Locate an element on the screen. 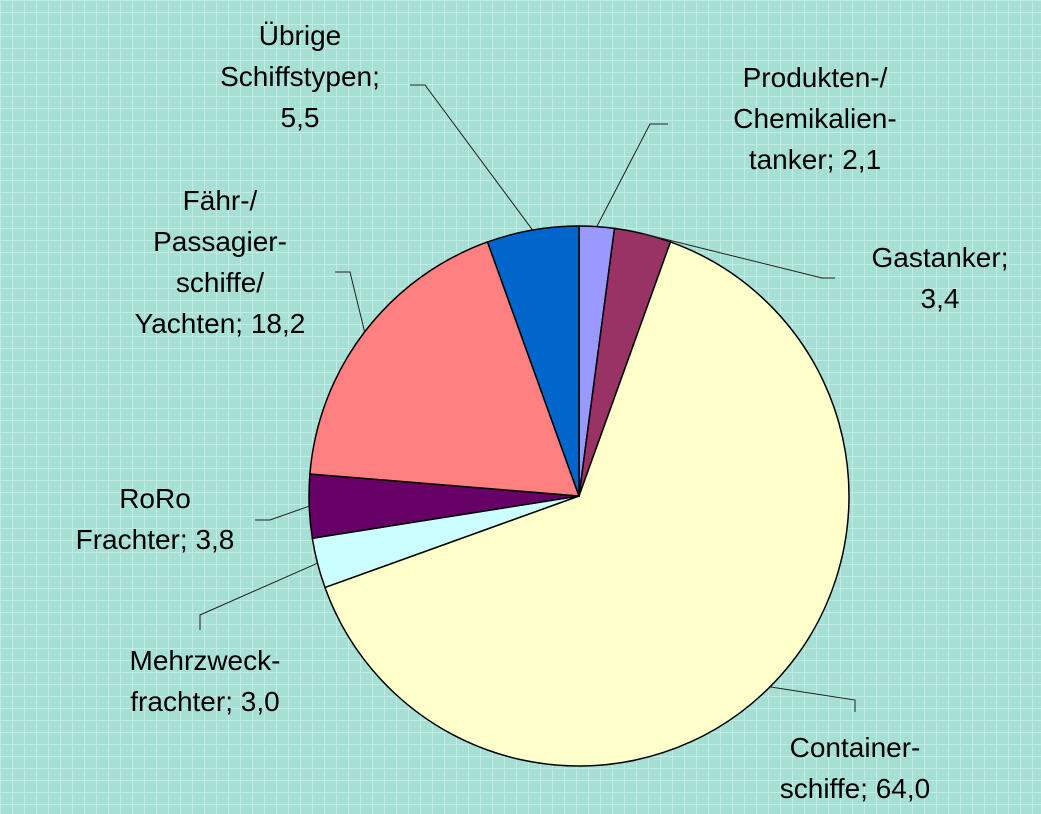 The height and width of the screenshot is (814, 1041). value-label: 2,1 is located at coordinates (862, 159).